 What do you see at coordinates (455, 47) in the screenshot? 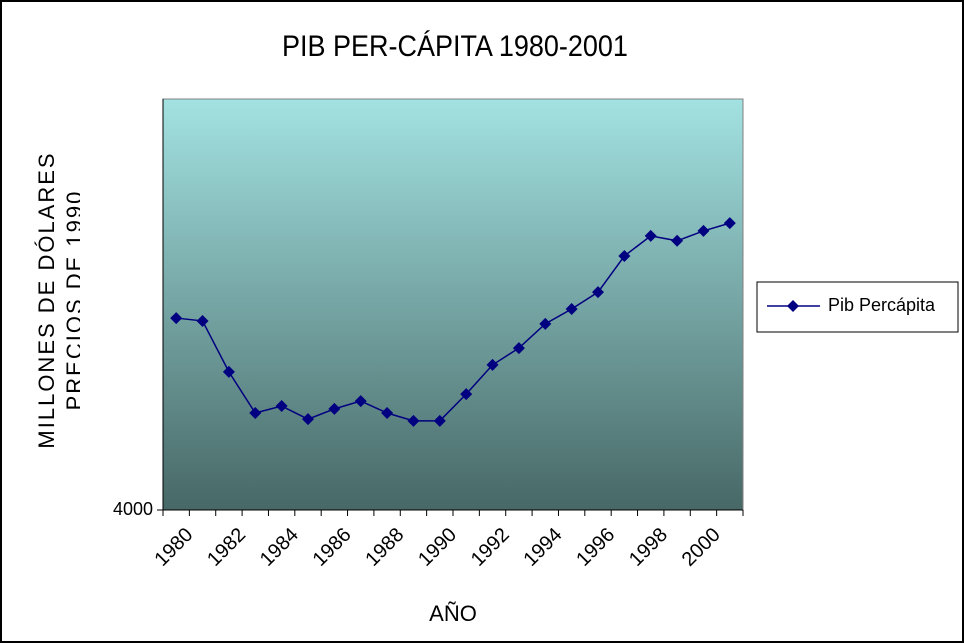
I see `chart-title: PIB PER-CÁPITA 1980-2001` at bounding box center [455, 47].